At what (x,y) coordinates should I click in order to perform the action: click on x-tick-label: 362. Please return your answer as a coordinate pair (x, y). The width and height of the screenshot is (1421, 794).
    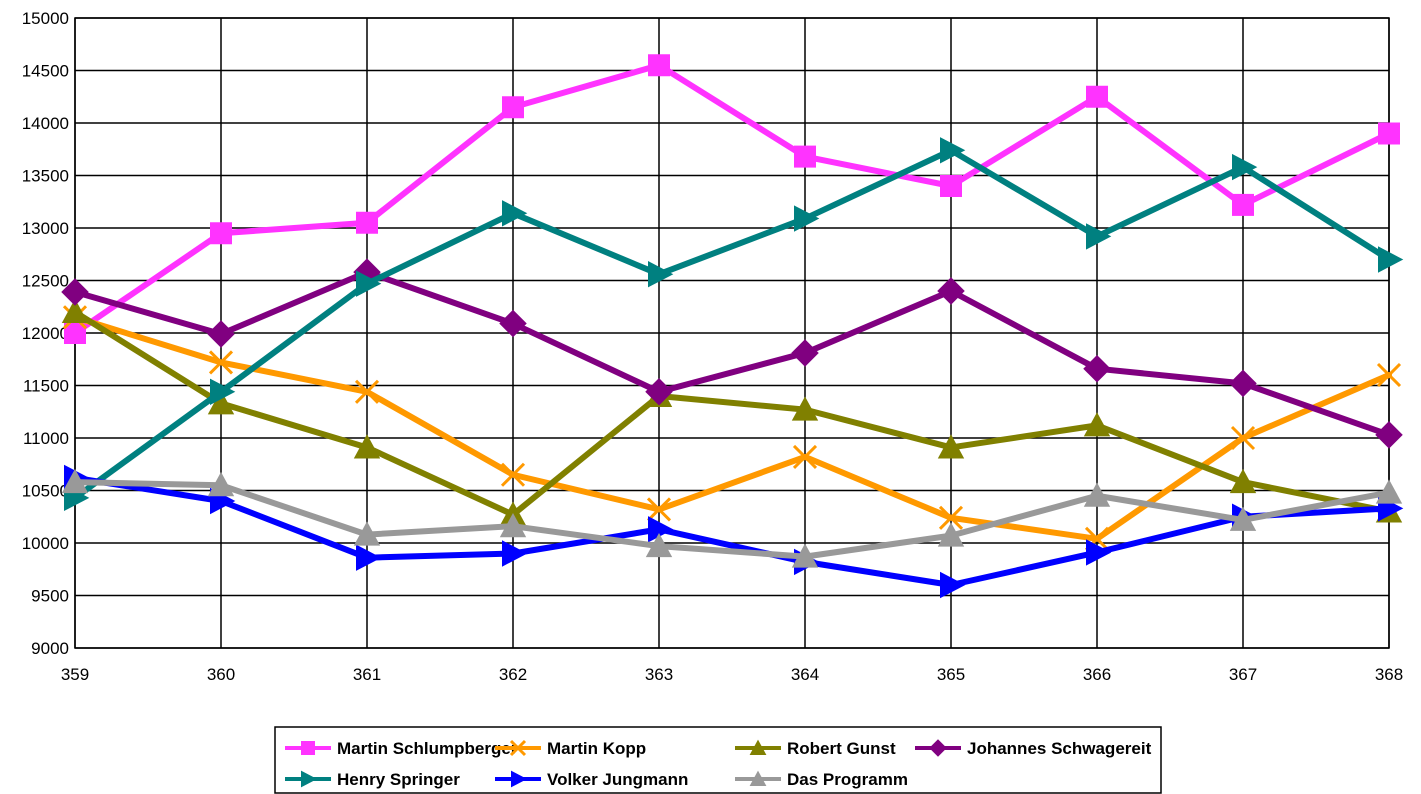
    Looking at the image, I should click on (513, 674).